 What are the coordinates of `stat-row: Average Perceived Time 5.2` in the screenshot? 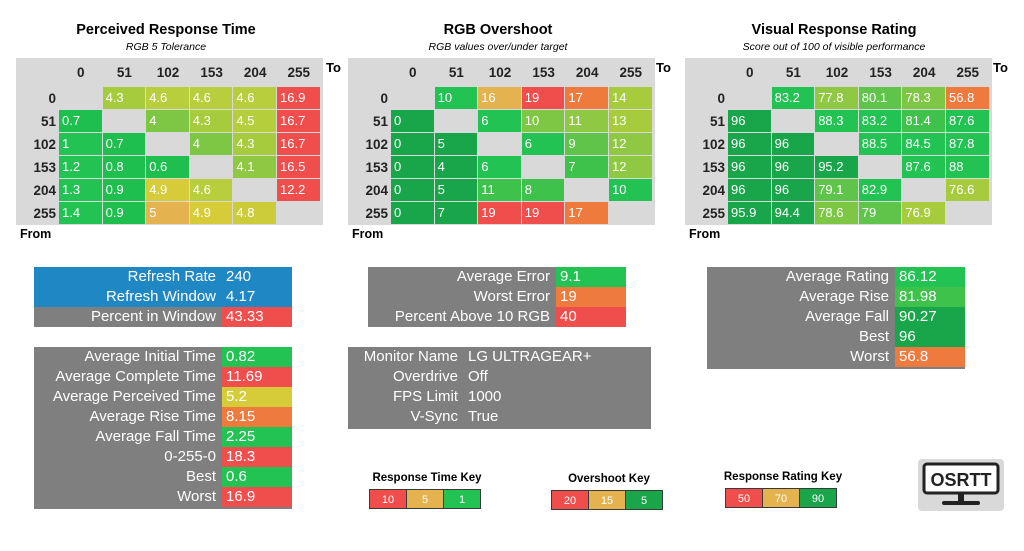 It's located at (163, 397).